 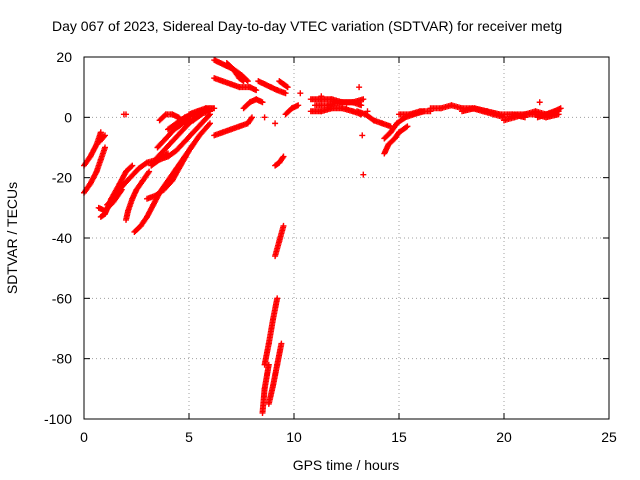 What do you see at coordinates (62, 298) in the screenshot?
I see `y-tick-label: -60` at bounding box center [62, 298].